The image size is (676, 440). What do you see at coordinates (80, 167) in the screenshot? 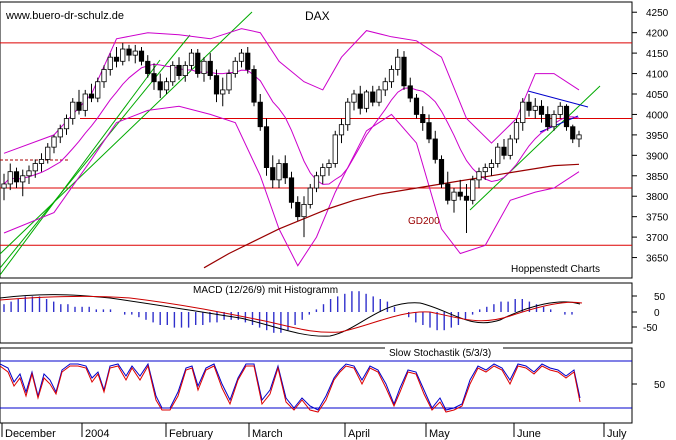
I see `channel-line-lower` at bounding box center [80, 167].